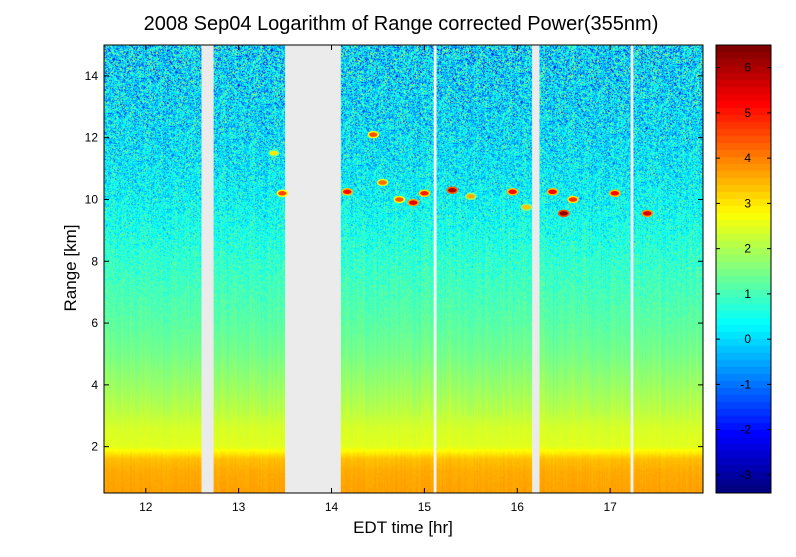  Describe the element at coordinates (745, 475) in the screenshot. I see `colorbar-tick-label: -3` at that location.